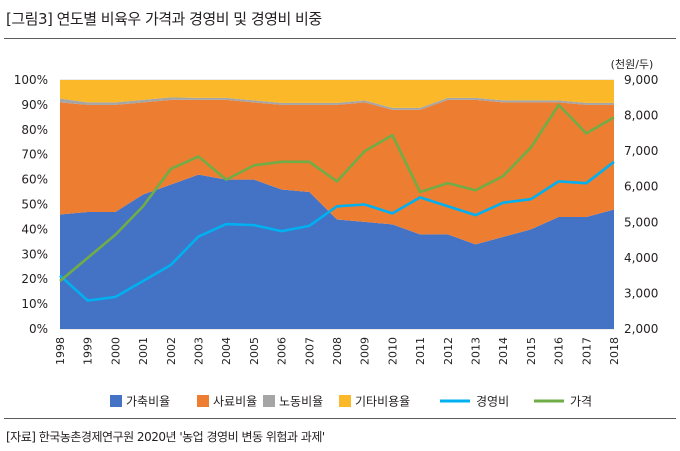  I want to click on x-tick-label: 2010, so click(392, 351).